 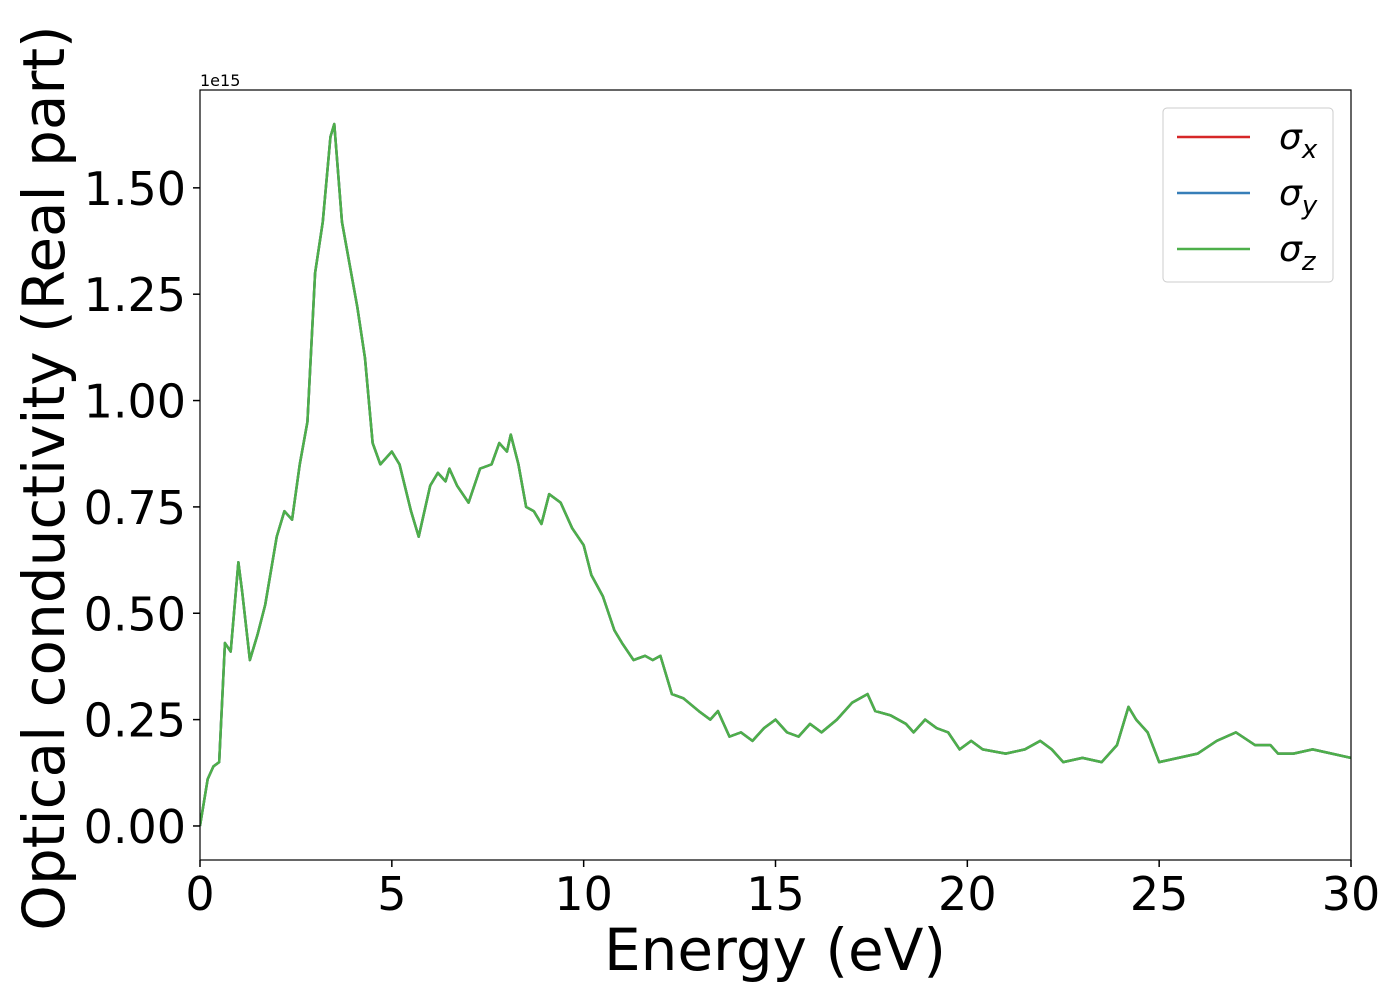 What do you see at coordinates (44, 477) in the screenshot?
I see `y-axis-label: Optical conductivity (Real part)` at bounding box center [44, 477].